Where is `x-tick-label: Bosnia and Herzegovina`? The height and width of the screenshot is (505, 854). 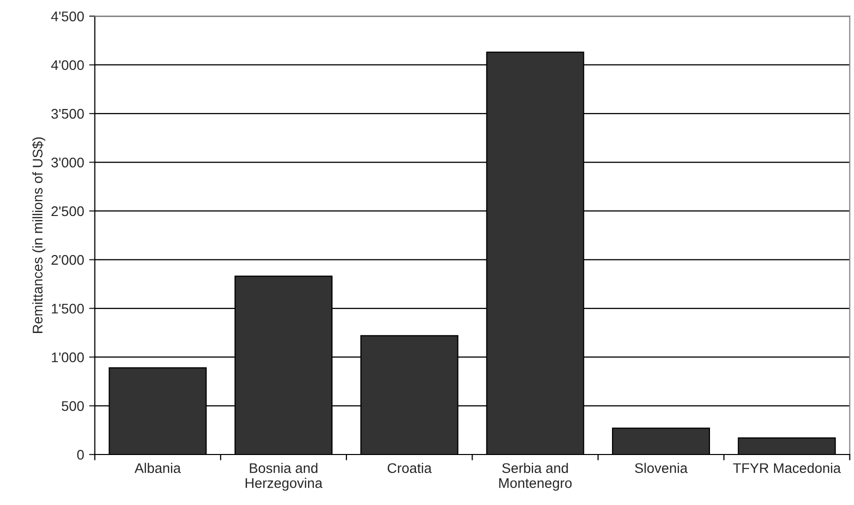 x-tick-label: Bosnia and Herzegovina is located at coordinates (284, 476).